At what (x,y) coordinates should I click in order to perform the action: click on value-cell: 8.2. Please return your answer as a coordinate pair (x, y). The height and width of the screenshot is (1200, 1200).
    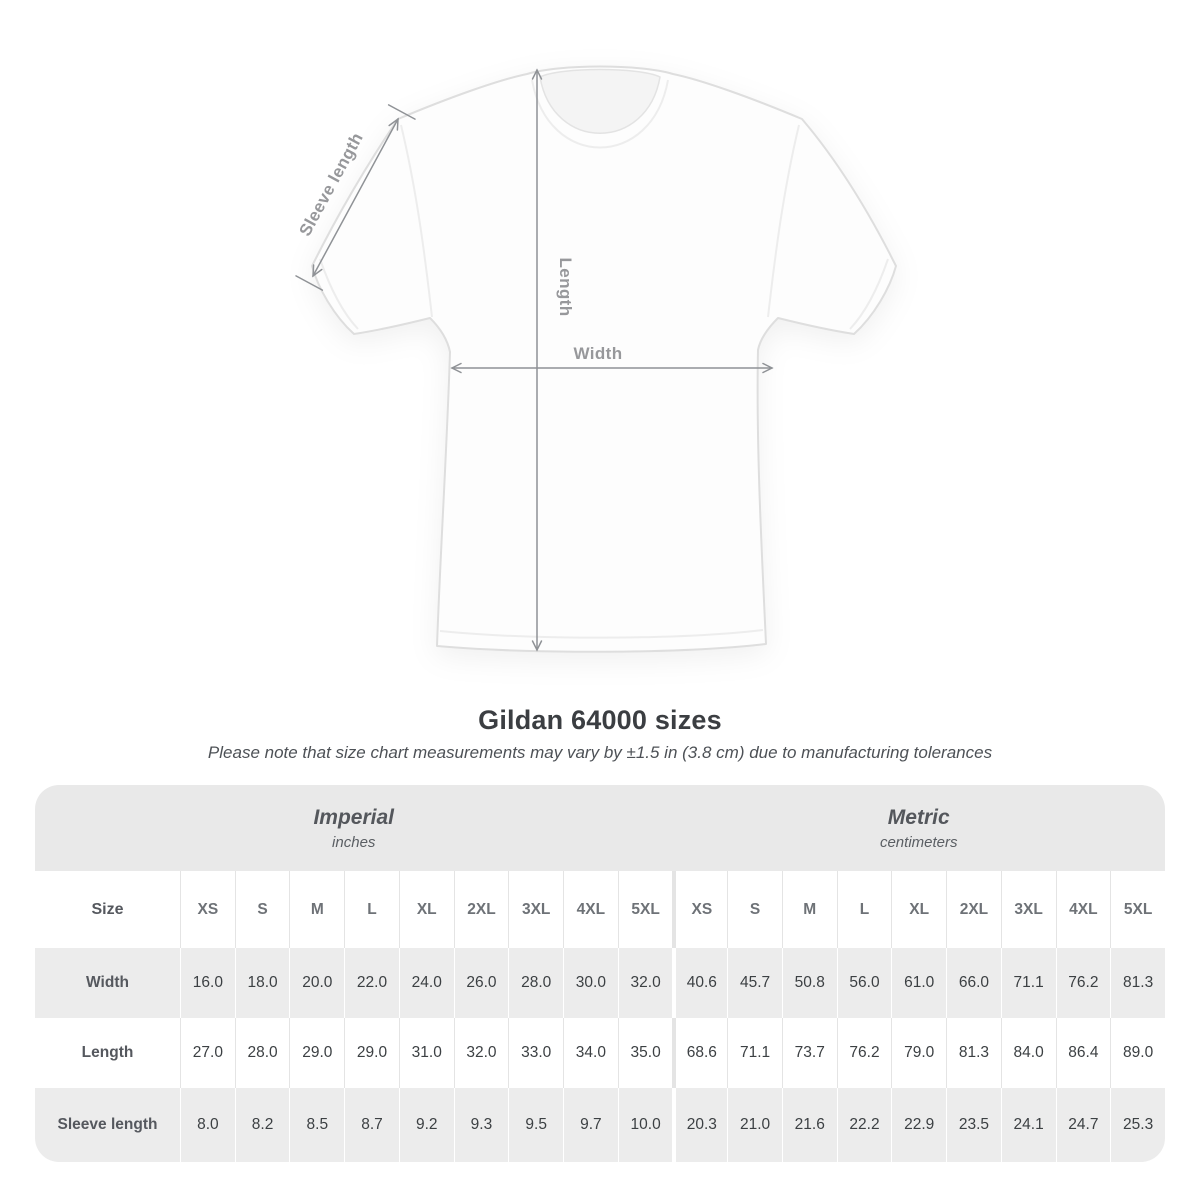
    Looking at the image, I should click on (262, 1125).